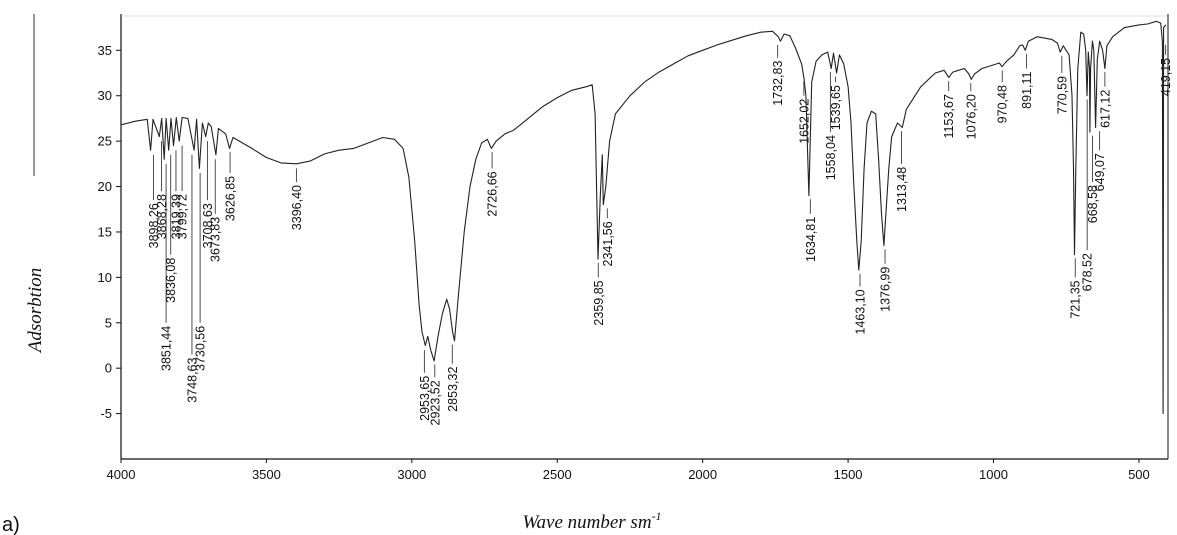 This screenshot has height=535, width=1177. What do you see at coordinates (811, 239) in the screenshot?
I see `peak-label: 1634,81` at bounding box center [811, 239].